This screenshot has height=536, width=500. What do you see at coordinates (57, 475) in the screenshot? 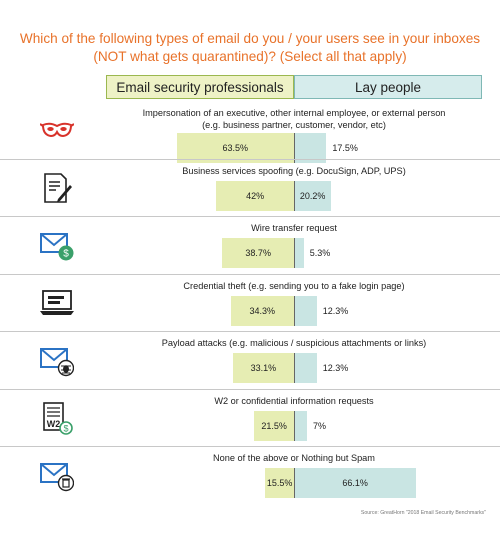
I see `envelope-trash-icon` at bounding box center [57, 475].